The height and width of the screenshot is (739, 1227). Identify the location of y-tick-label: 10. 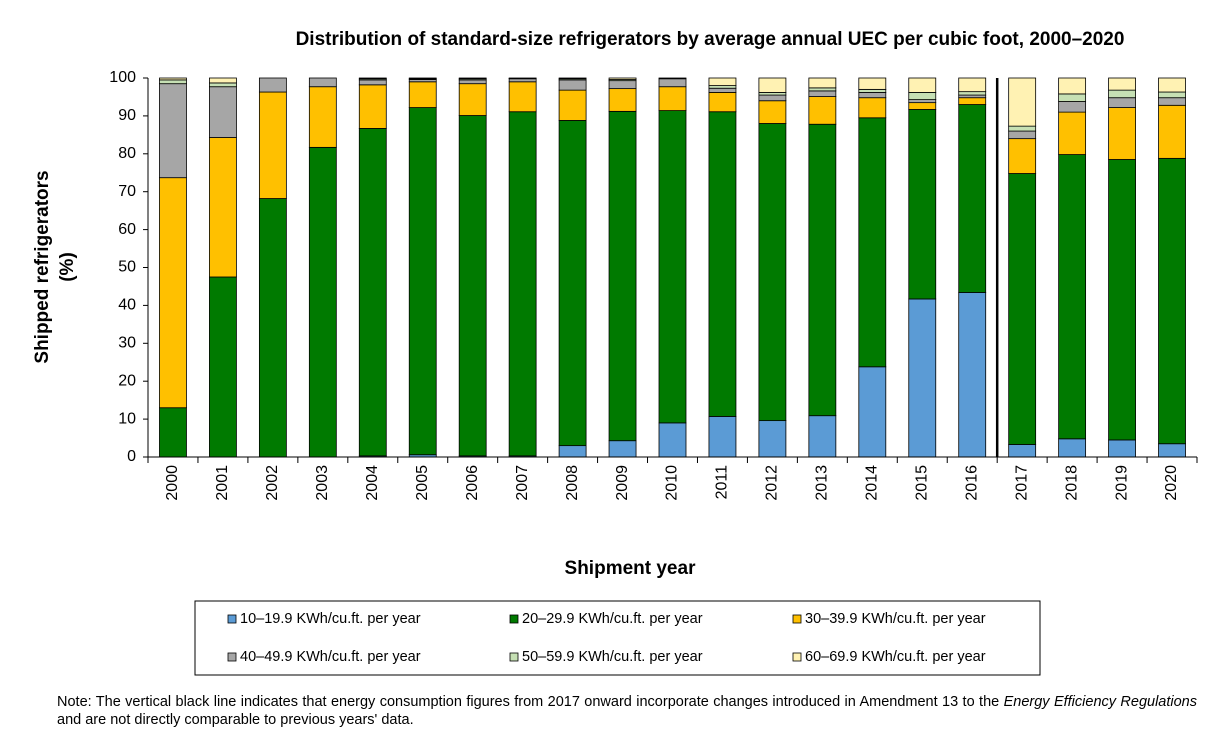
(127, 418).